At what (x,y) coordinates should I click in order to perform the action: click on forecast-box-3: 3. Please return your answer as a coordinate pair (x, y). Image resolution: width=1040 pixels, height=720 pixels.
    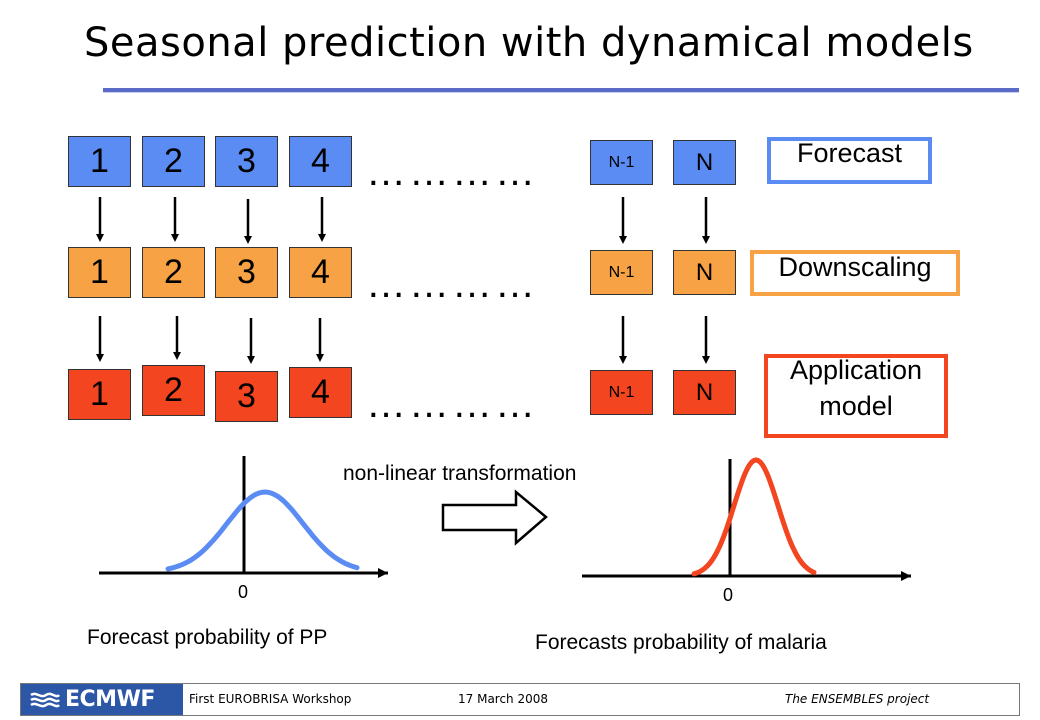
    Looking at the image, I should click on (246, 161).